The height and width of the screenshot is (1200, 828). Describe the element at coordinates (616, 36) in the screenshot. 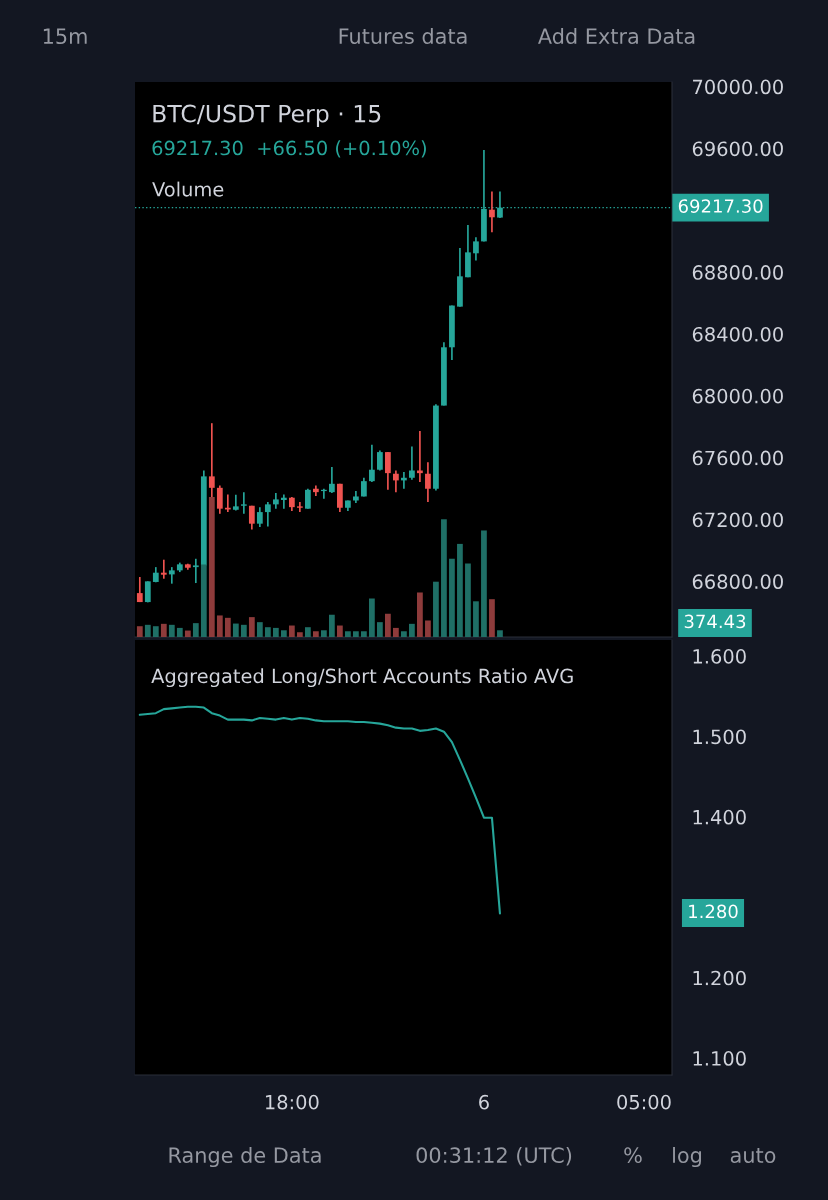

I see `text: Add Extra Data` at that location.